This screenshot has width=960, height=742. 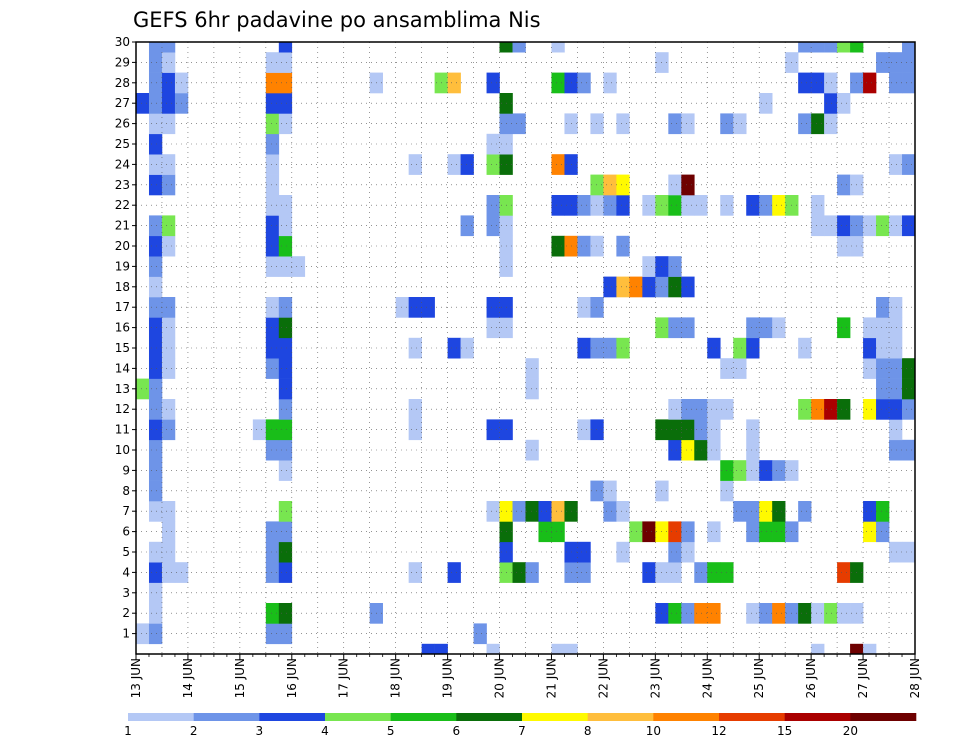 What do you see at coordinates (126, 613) in the screenshot?
I see `y-tick-label: 2` at bounding box center [126, 613].